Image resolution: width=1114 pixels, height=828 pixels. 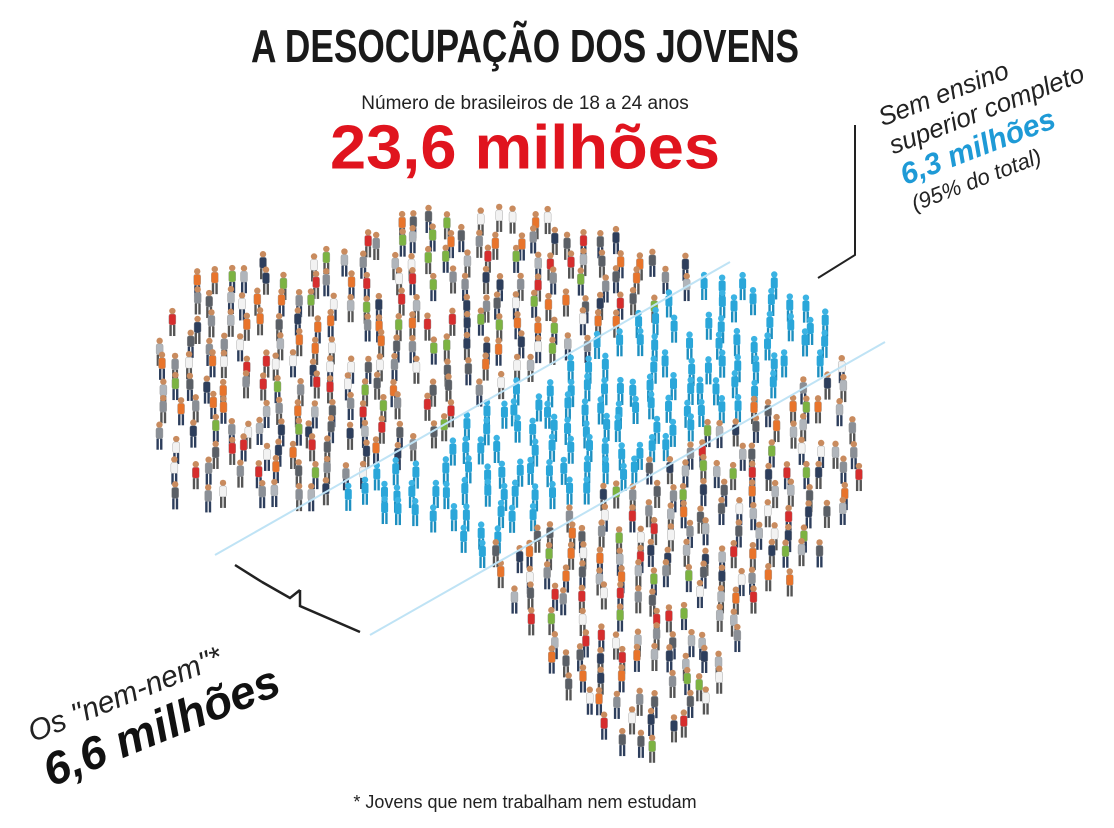 What do you see at coordinates (297, 598) in the screenshot?
I see `bracket` at bounding box center [297, 598].